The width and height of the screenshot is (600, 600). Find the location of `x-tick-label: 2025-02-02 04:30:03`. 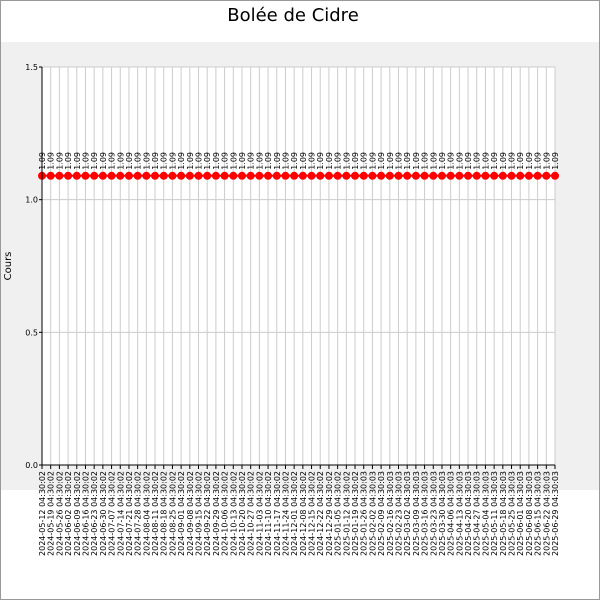

x-tick-label: 2025-02-02 04:30:03 is located at coordinates (372, 513).